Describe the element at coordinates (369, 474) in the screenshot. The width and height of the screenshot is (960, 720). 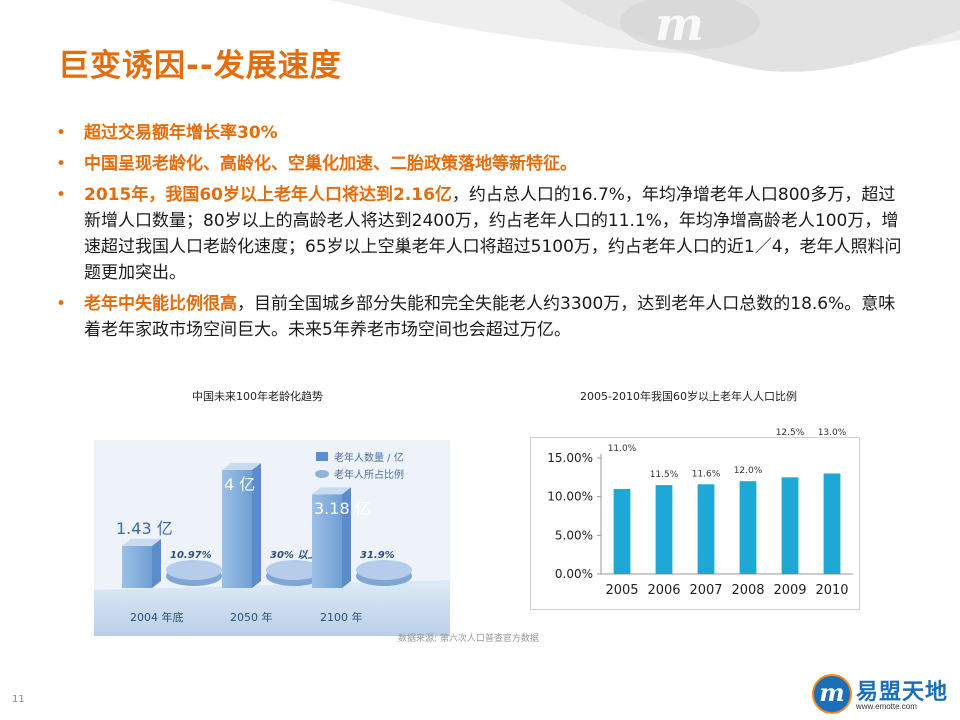
I see `legend-label-ratio: 老年人所占比例` at that location.